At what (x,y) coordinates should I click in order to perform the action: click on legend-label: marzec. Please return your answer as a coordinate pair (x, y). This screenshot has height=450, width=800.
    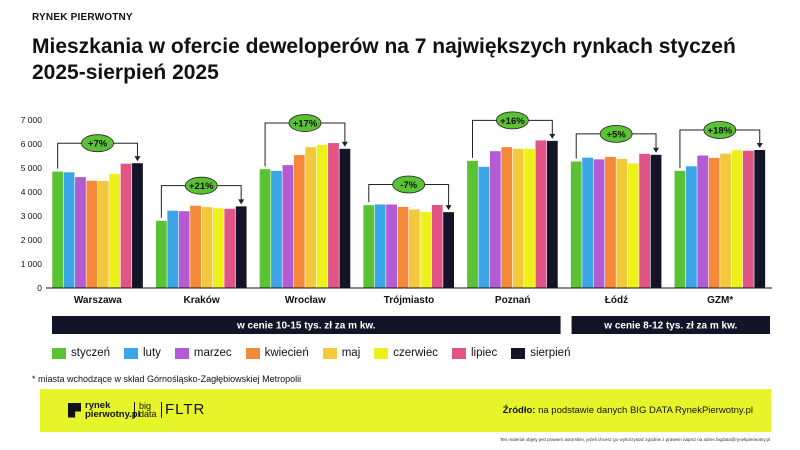
    Looking at the image, I should click on (212, 353).